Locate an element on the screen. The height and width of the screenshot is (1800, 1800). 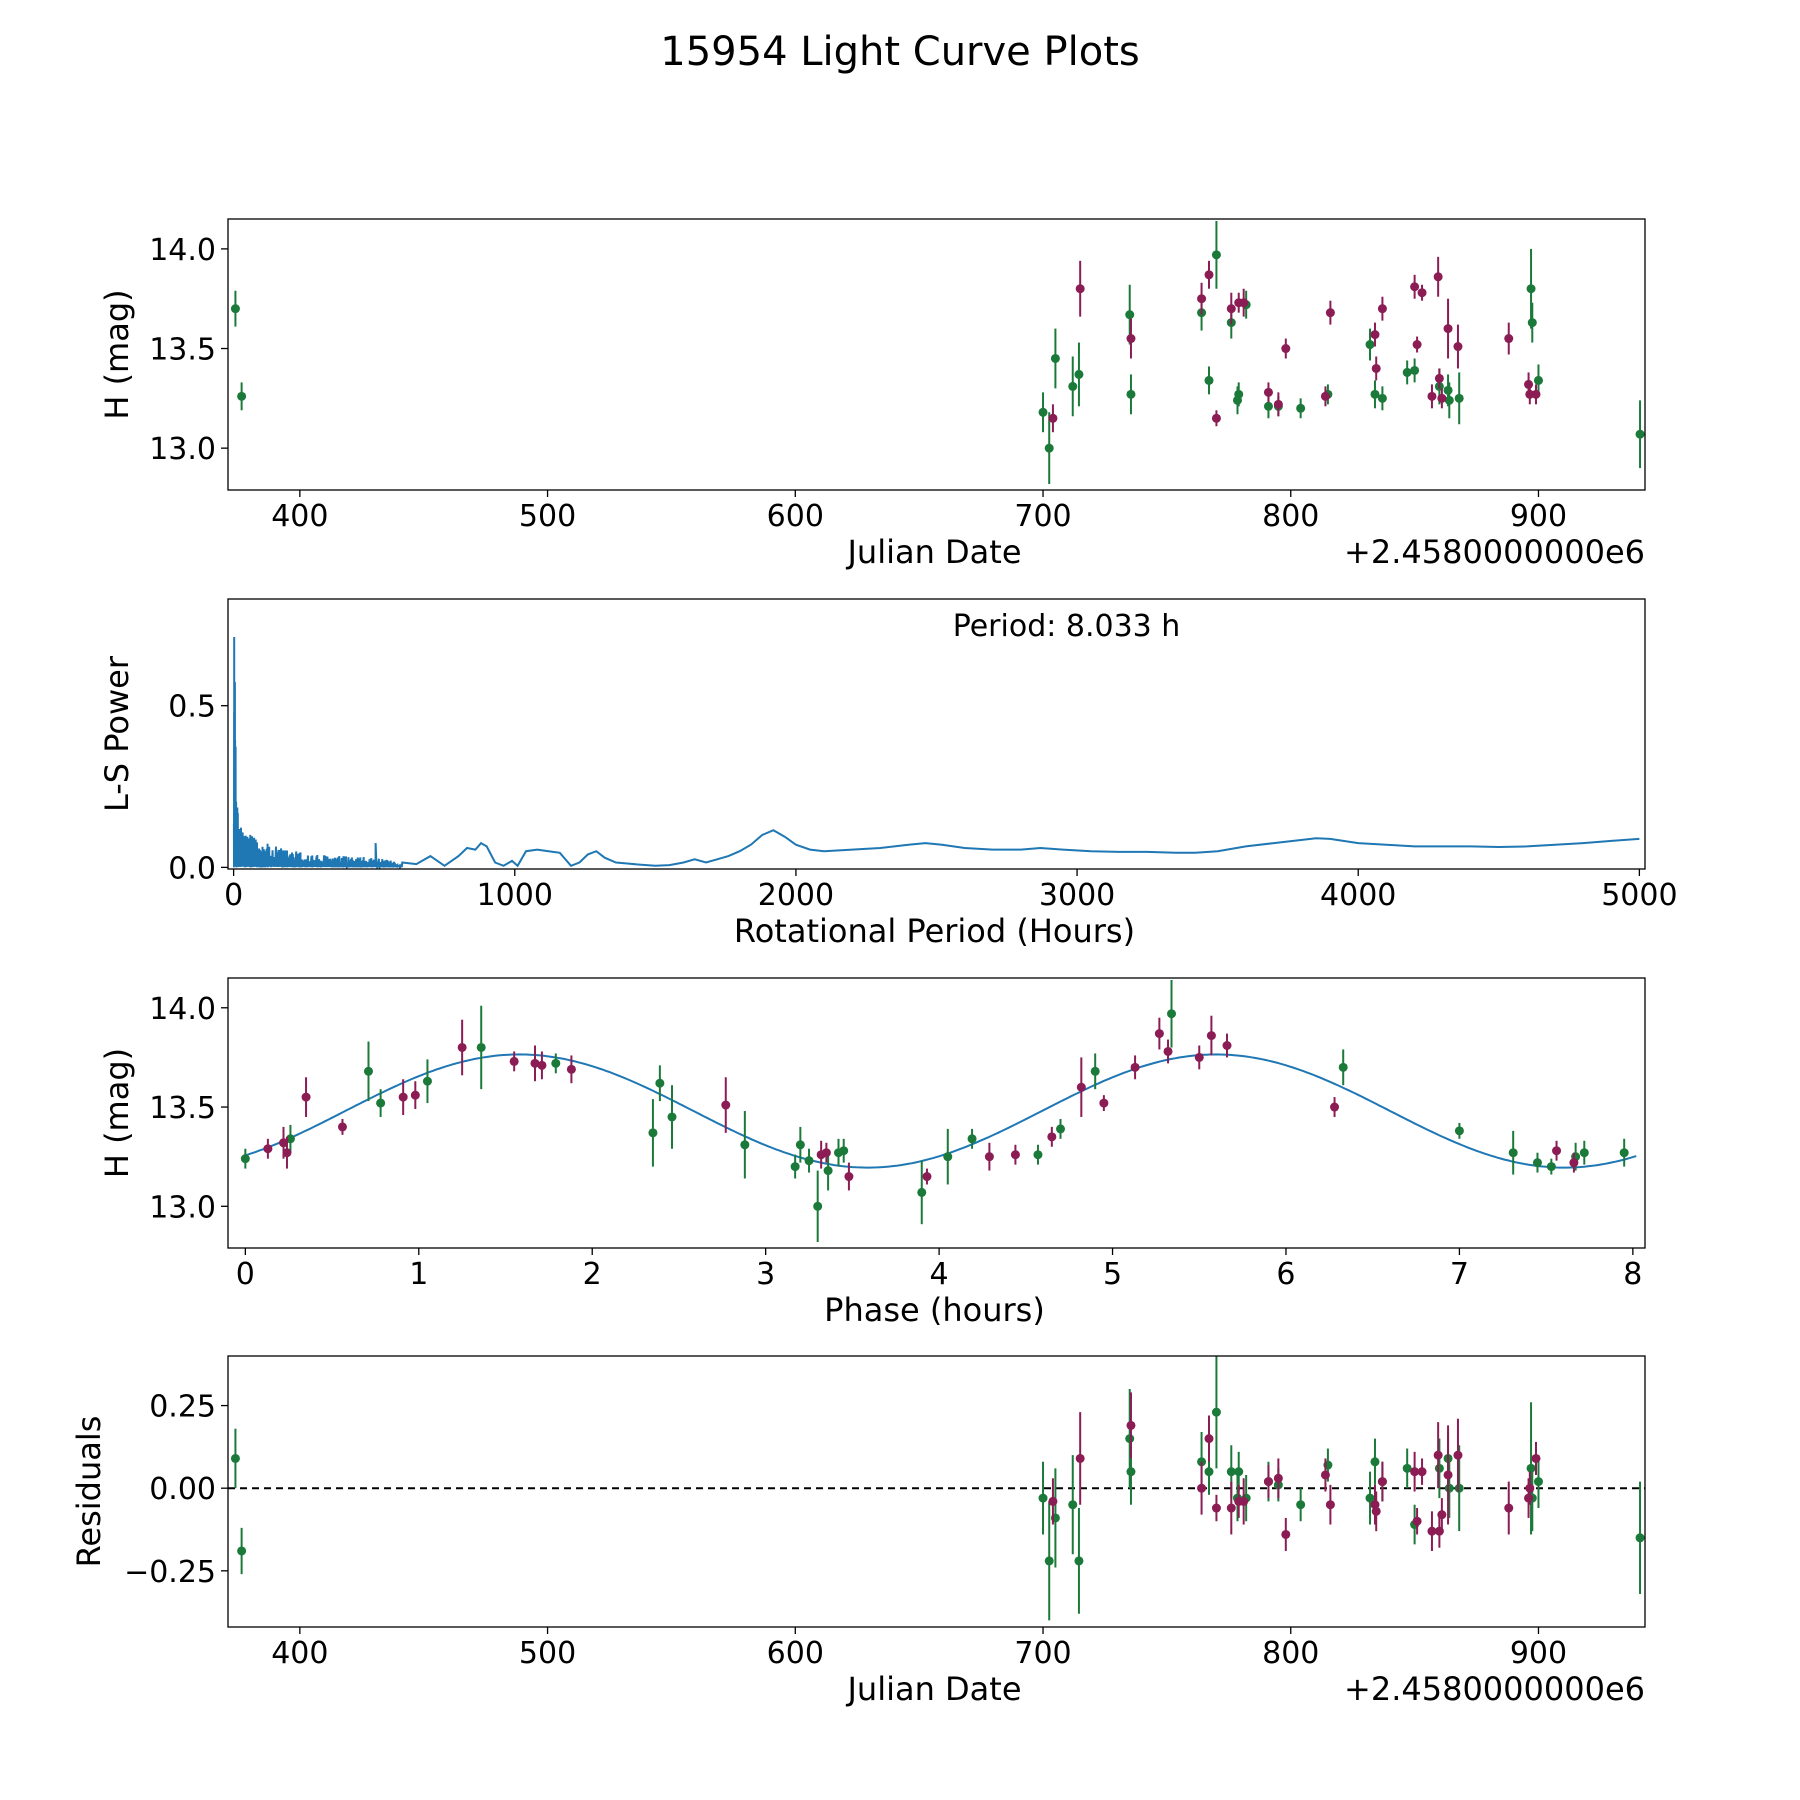
lightcurve-series-red is located at coordinates (1294, 344).